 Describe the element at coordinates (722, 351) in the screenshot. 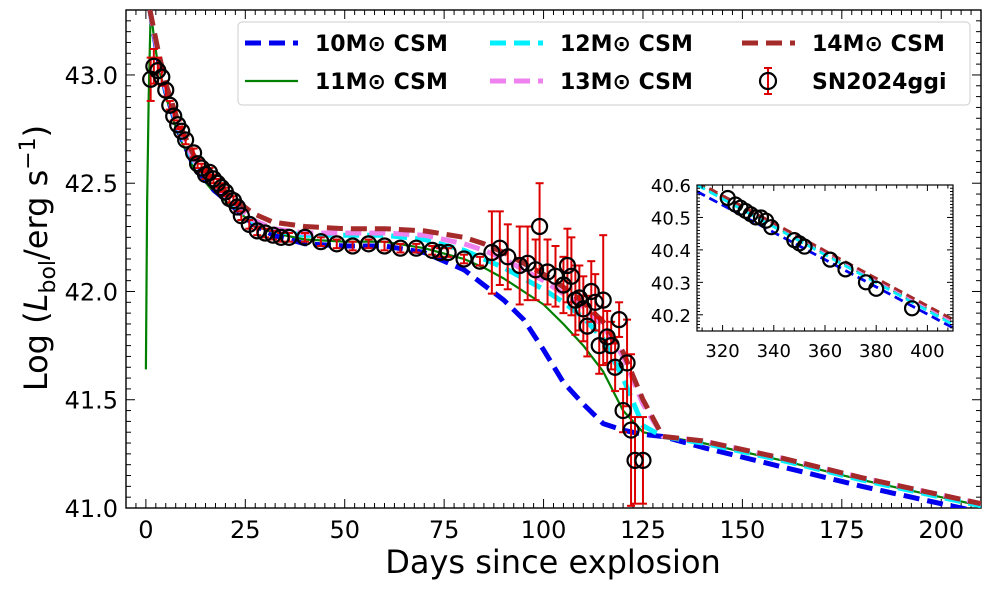

I see `inset-x-tick-label: 320` at that location.